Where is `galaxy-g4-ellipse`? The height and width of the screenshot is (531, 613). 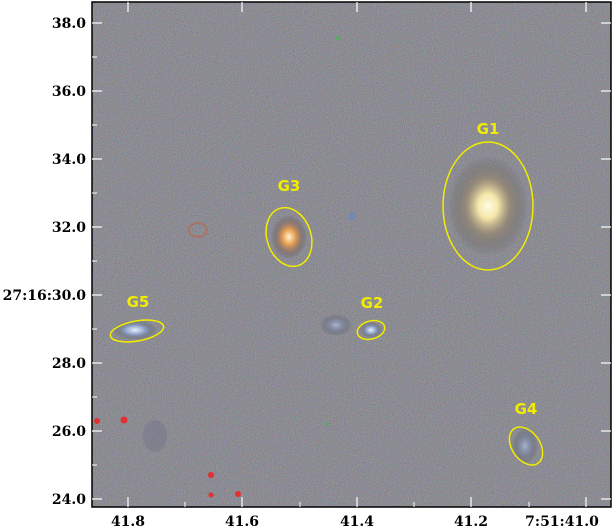 galaxy-g4-ellipse is located at coordinates (526, 446).